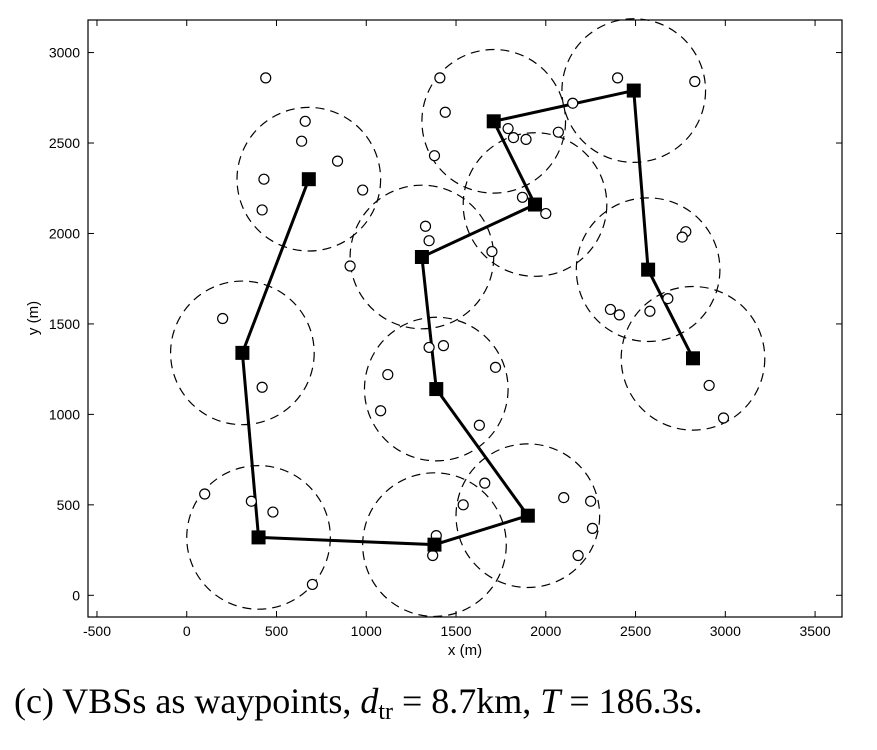  I want to click on y-tick-label: 3000, so click(64, 53).